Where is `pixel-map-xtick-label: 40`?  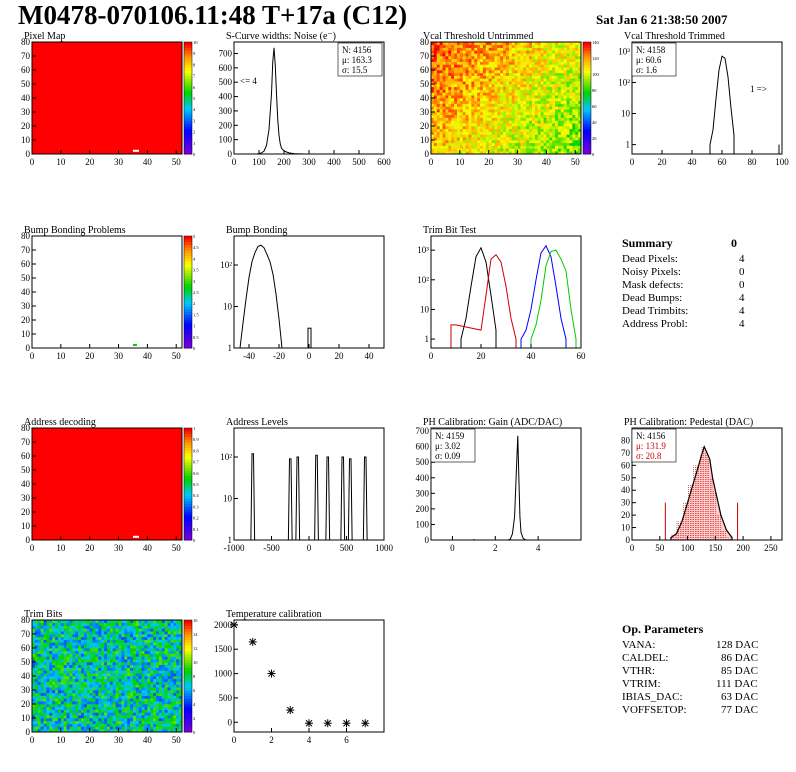
pixel-map-xtick-label: 40 is located at coordinates (148, 162).